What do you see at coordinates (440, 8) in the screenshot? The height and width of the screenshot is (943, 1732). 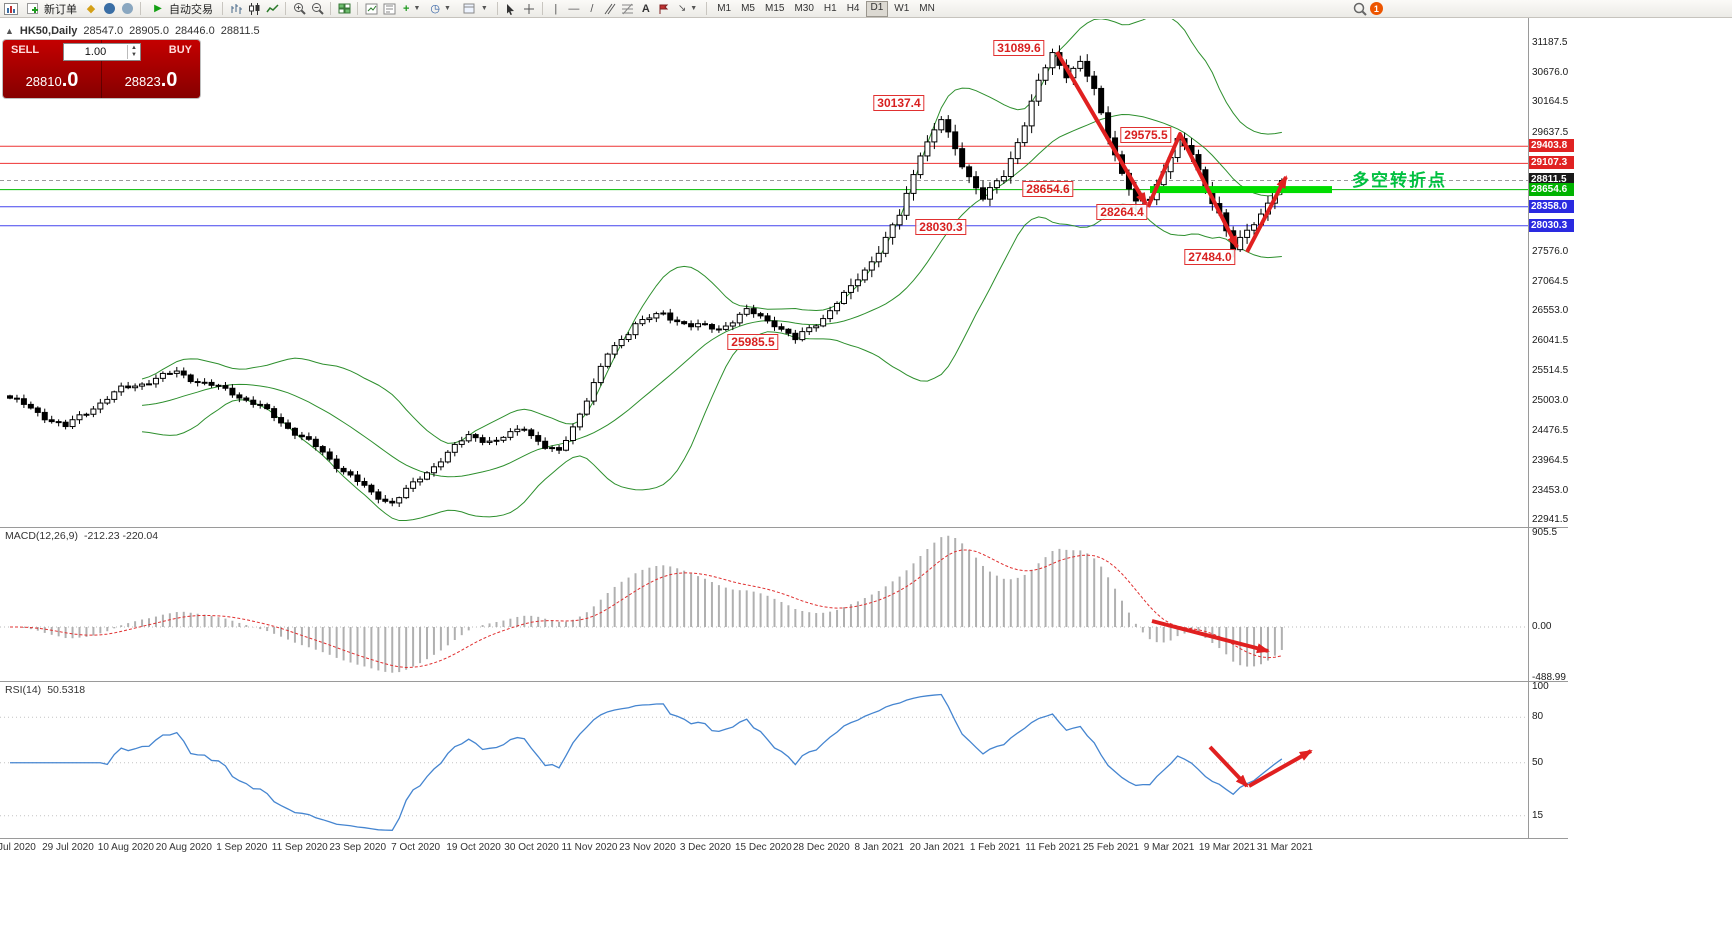 I see `timeframes-dropdown-button: ◷ ▼` at bounding box center [440, 8].